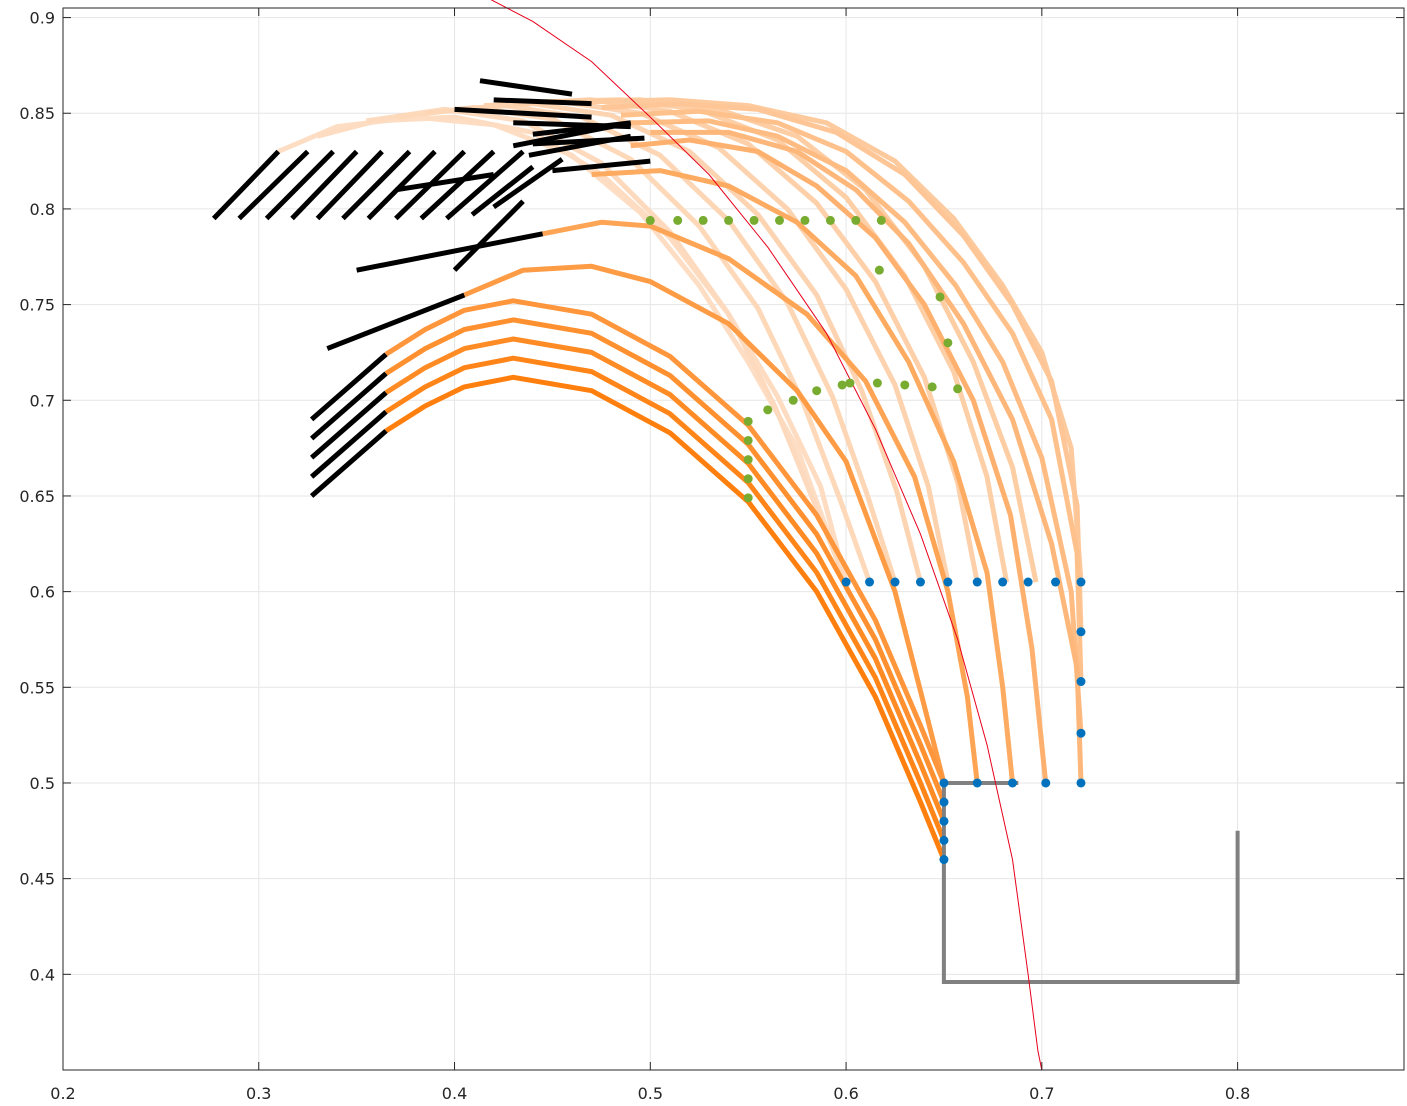 The image size is (1407, 1106). Describe the element at coordinates (1237, 1093) in the screenshot. I see `x-tick-label: 0.8` at that location.